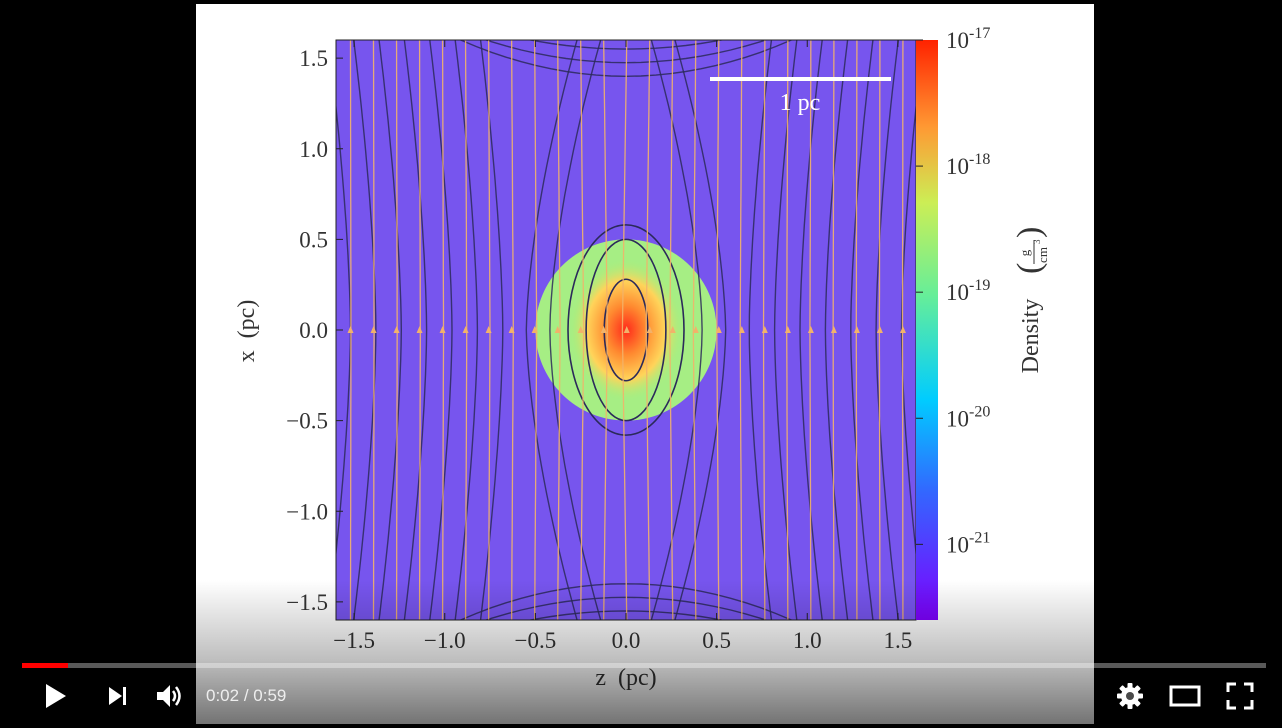  I want to click on time-display: 0:02 / 0:59, so click(246, 696).